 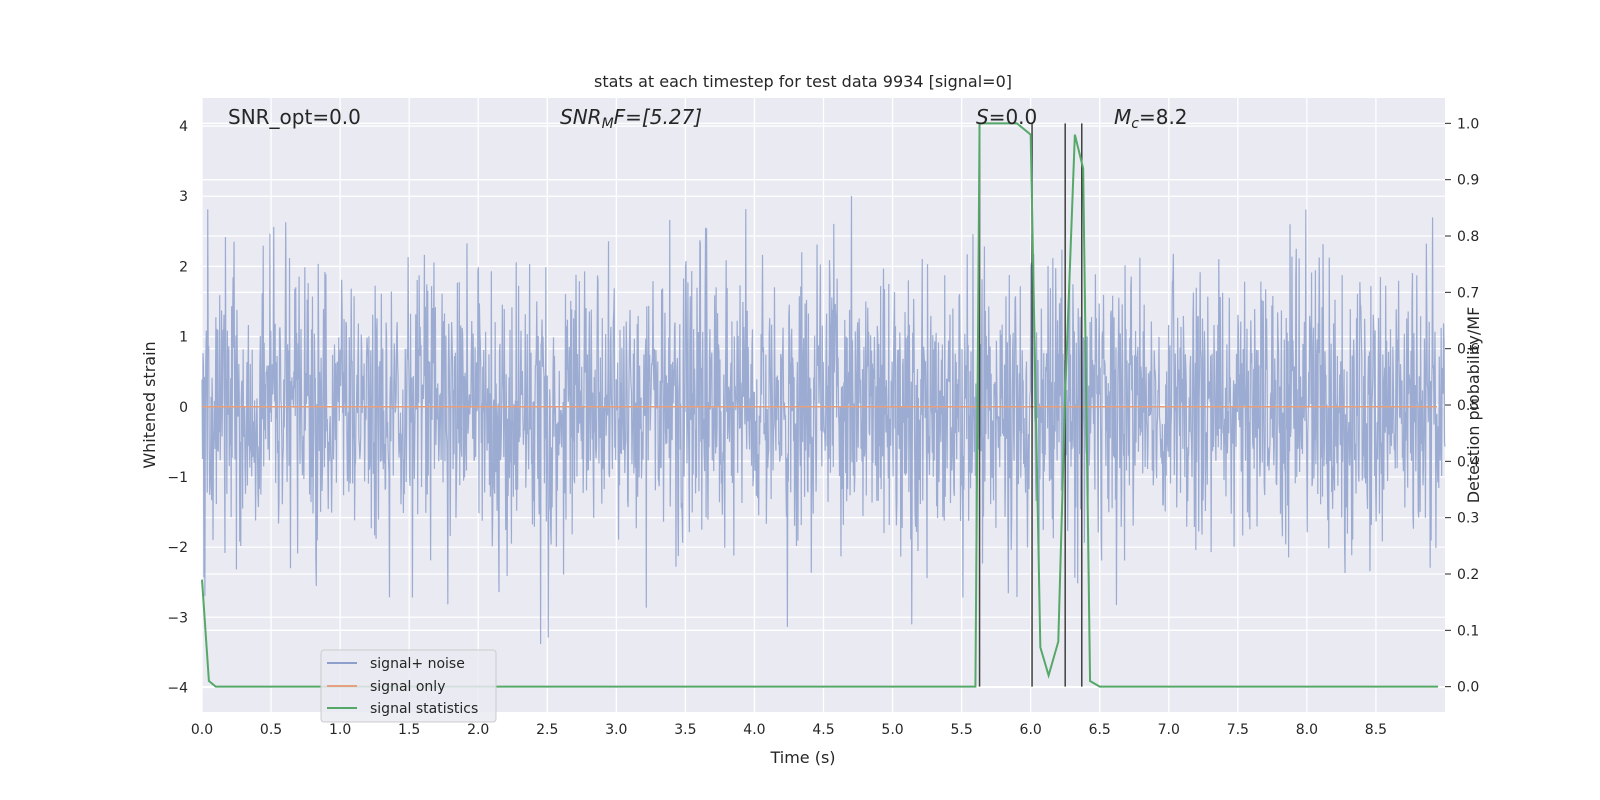 What do you see at coordinates (1006, 117) in the screenshot?
I see `annotation-s: S=0.0` at bounding box center [1006, 117].